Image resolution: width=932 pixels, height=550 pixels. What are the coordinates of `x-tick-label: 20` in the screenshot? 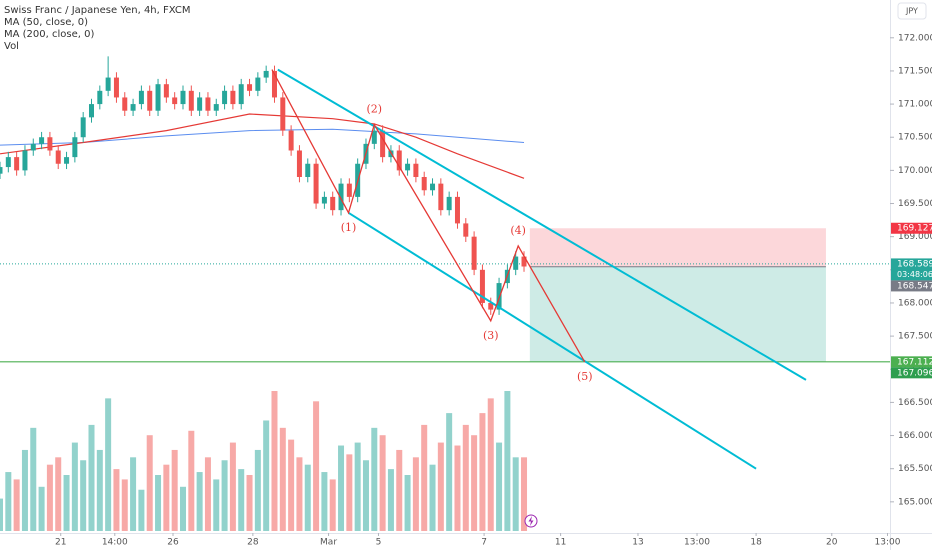 It's located at (832, 543).